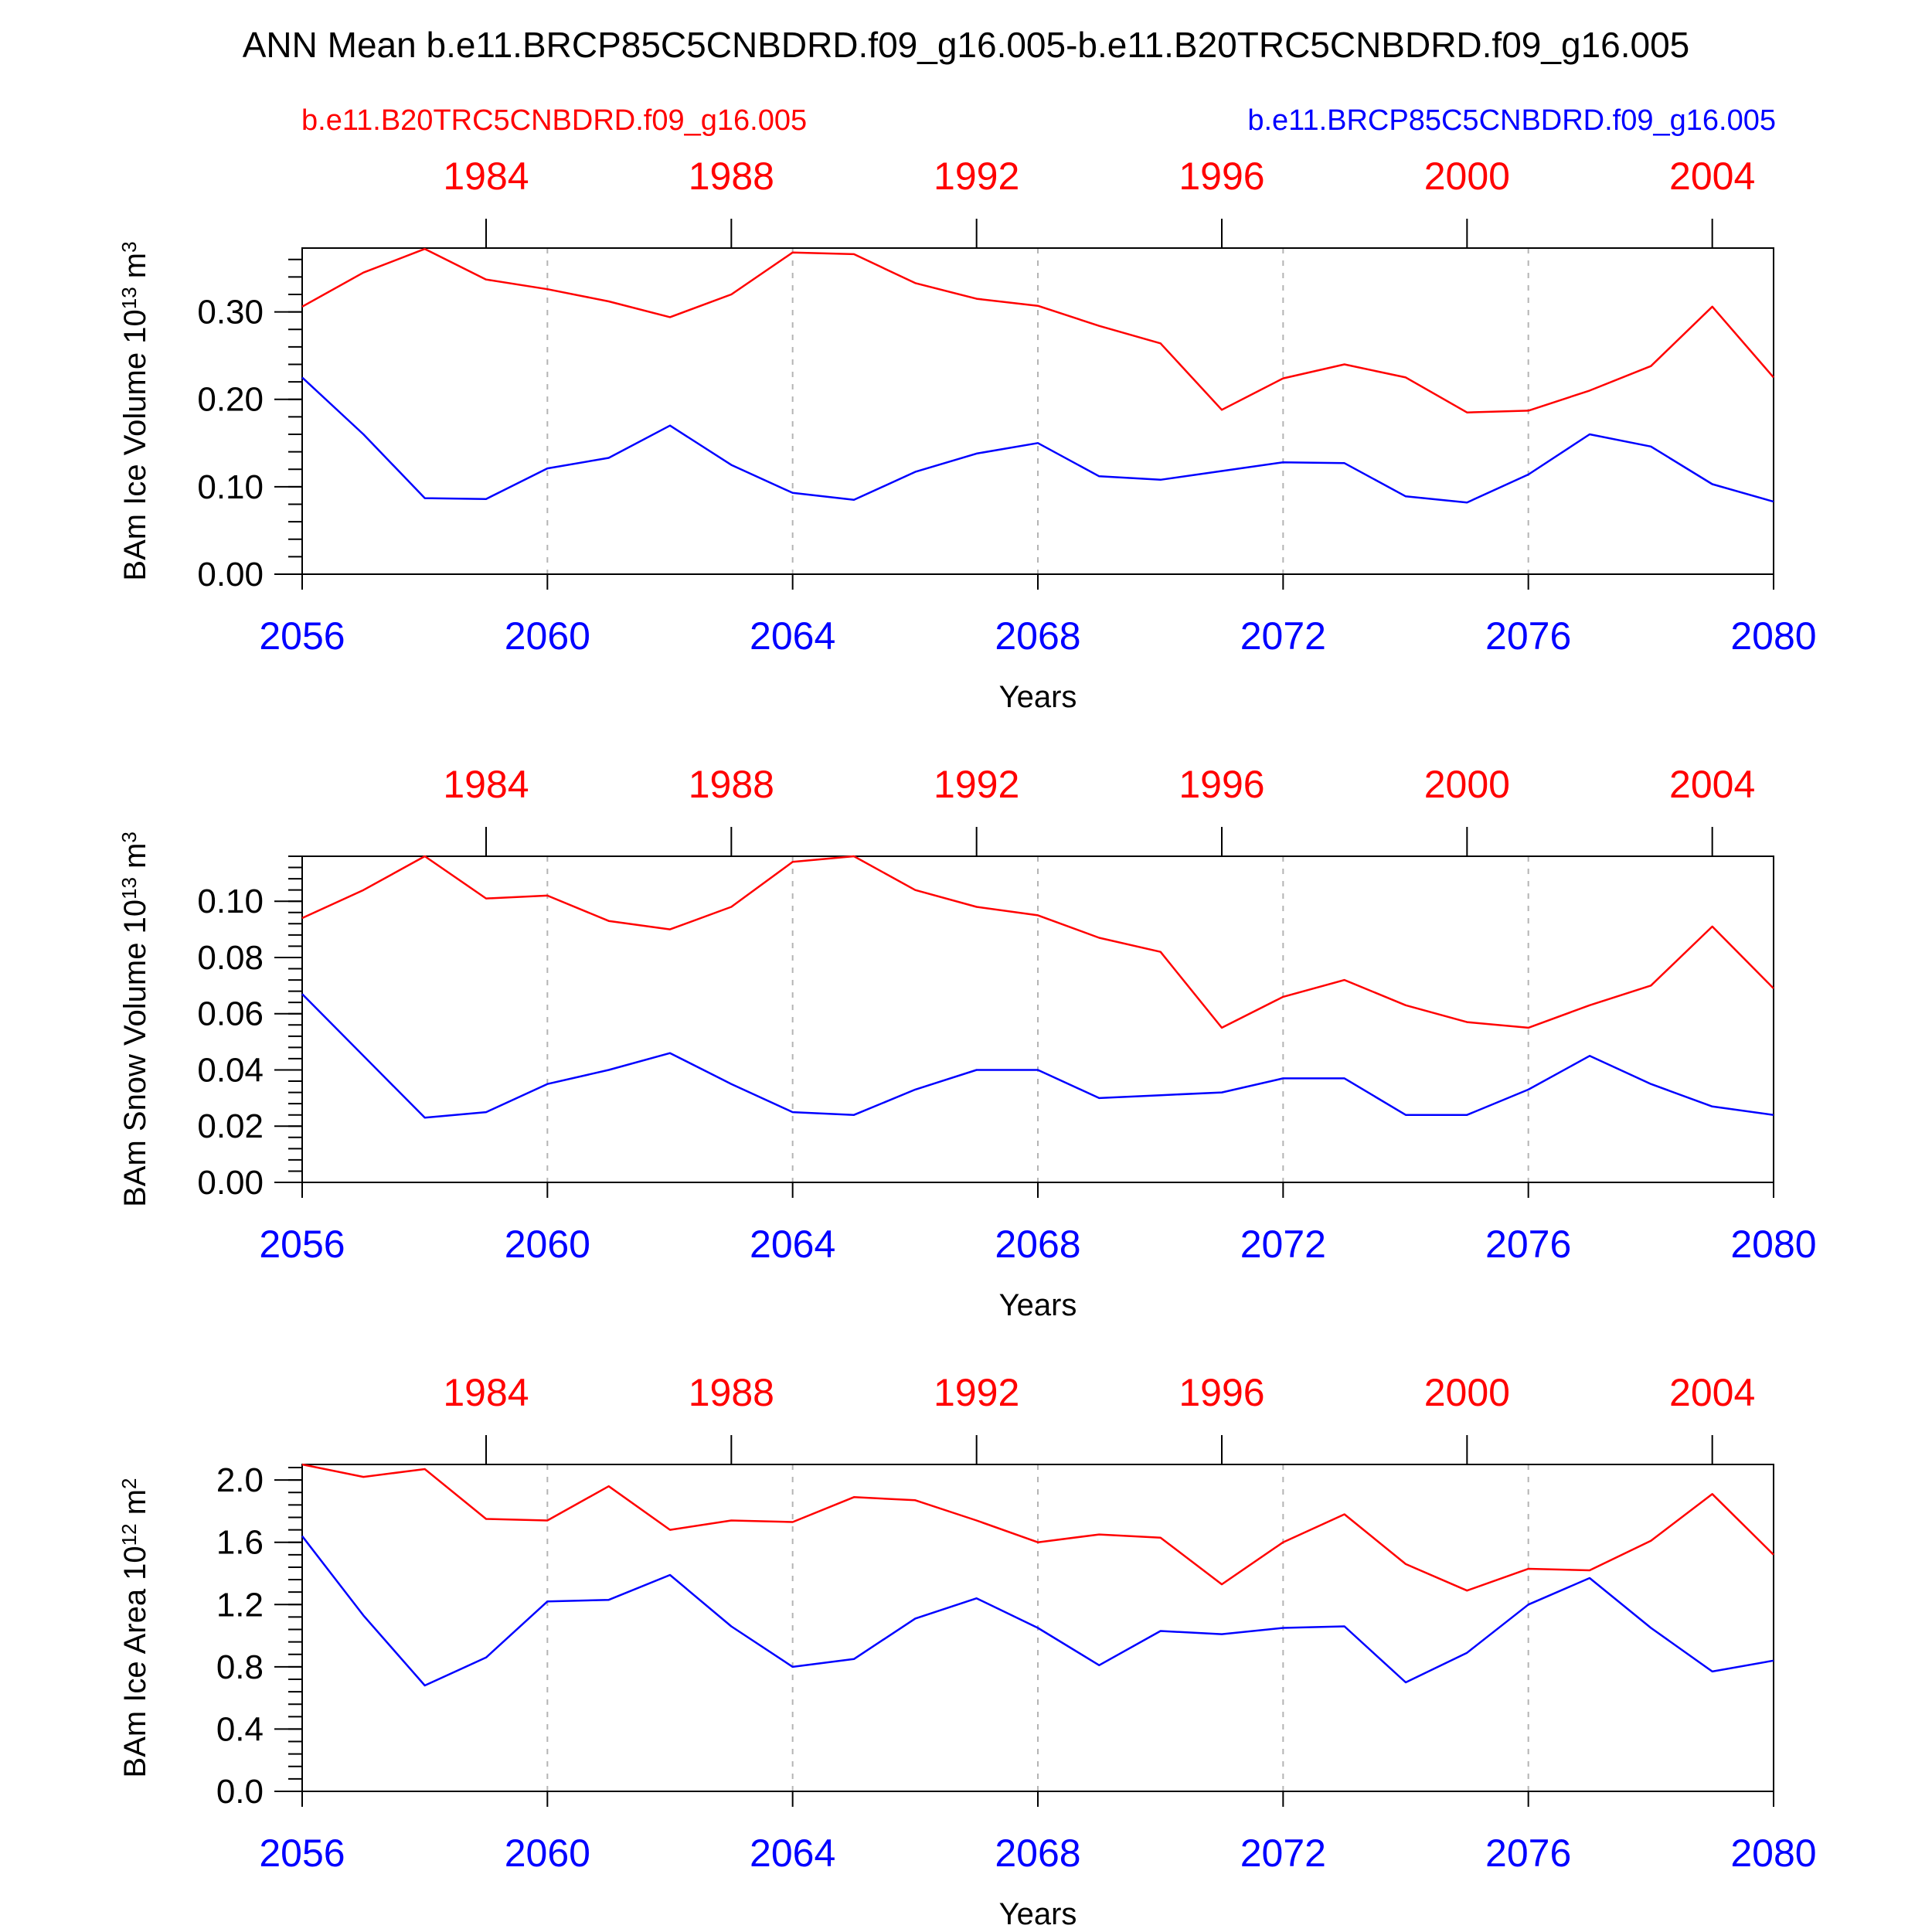 The width and height of the screenshot is (1932, 1932). What do you see at coordinates (135, 1628) in the screenshot?
I see `y-axis-label: BAm Ice Area 1012 m2` at bounding box center [135, 1628].